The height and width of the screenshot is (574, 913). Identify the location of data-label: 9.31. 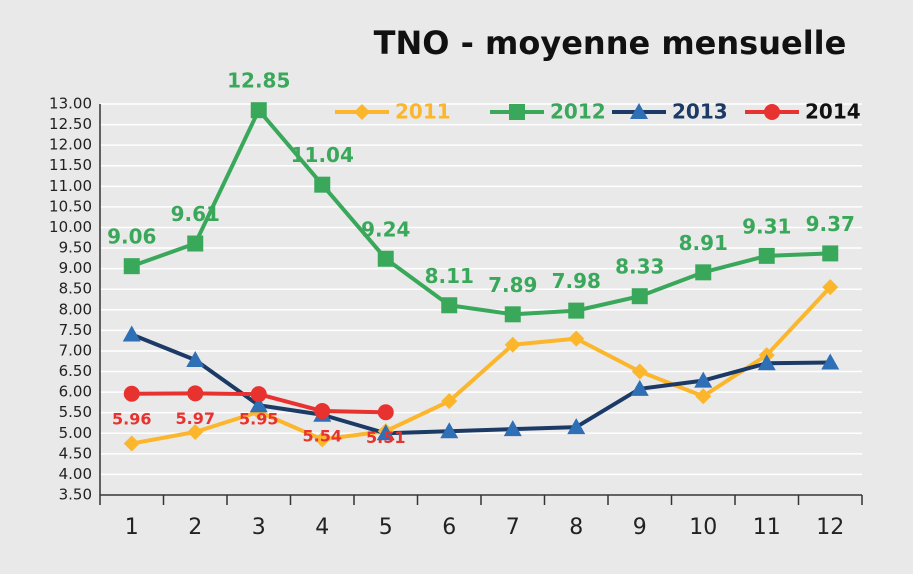
(766, 226).